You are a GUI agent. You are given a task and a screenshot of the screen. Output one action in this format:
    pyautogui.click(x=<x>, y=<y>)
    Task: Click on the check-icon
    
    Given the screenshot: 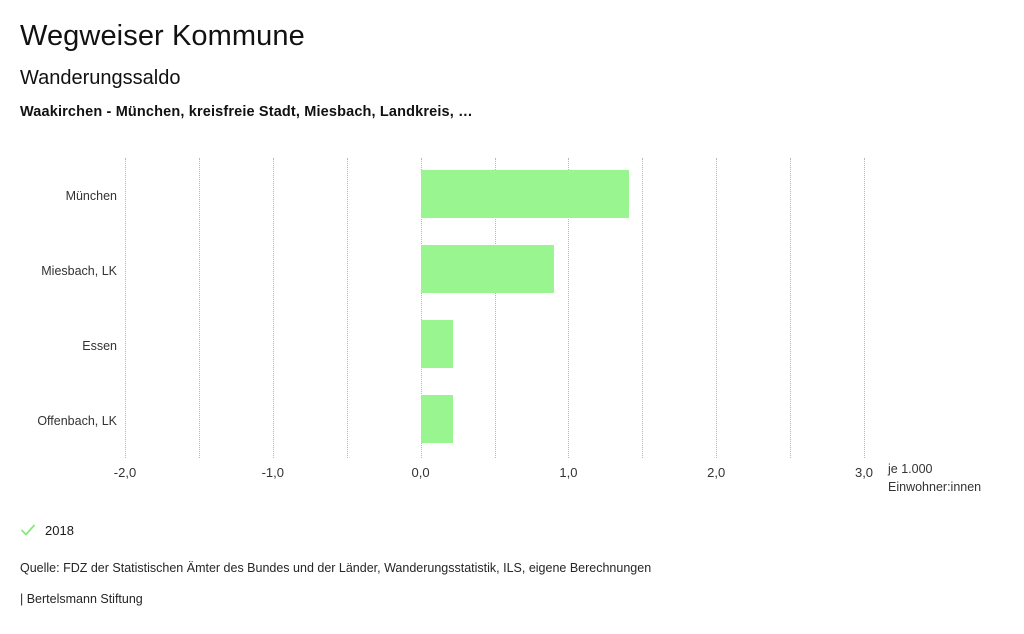 What is the action you would take?
    pyautogui.click(x=28, y=530)
    